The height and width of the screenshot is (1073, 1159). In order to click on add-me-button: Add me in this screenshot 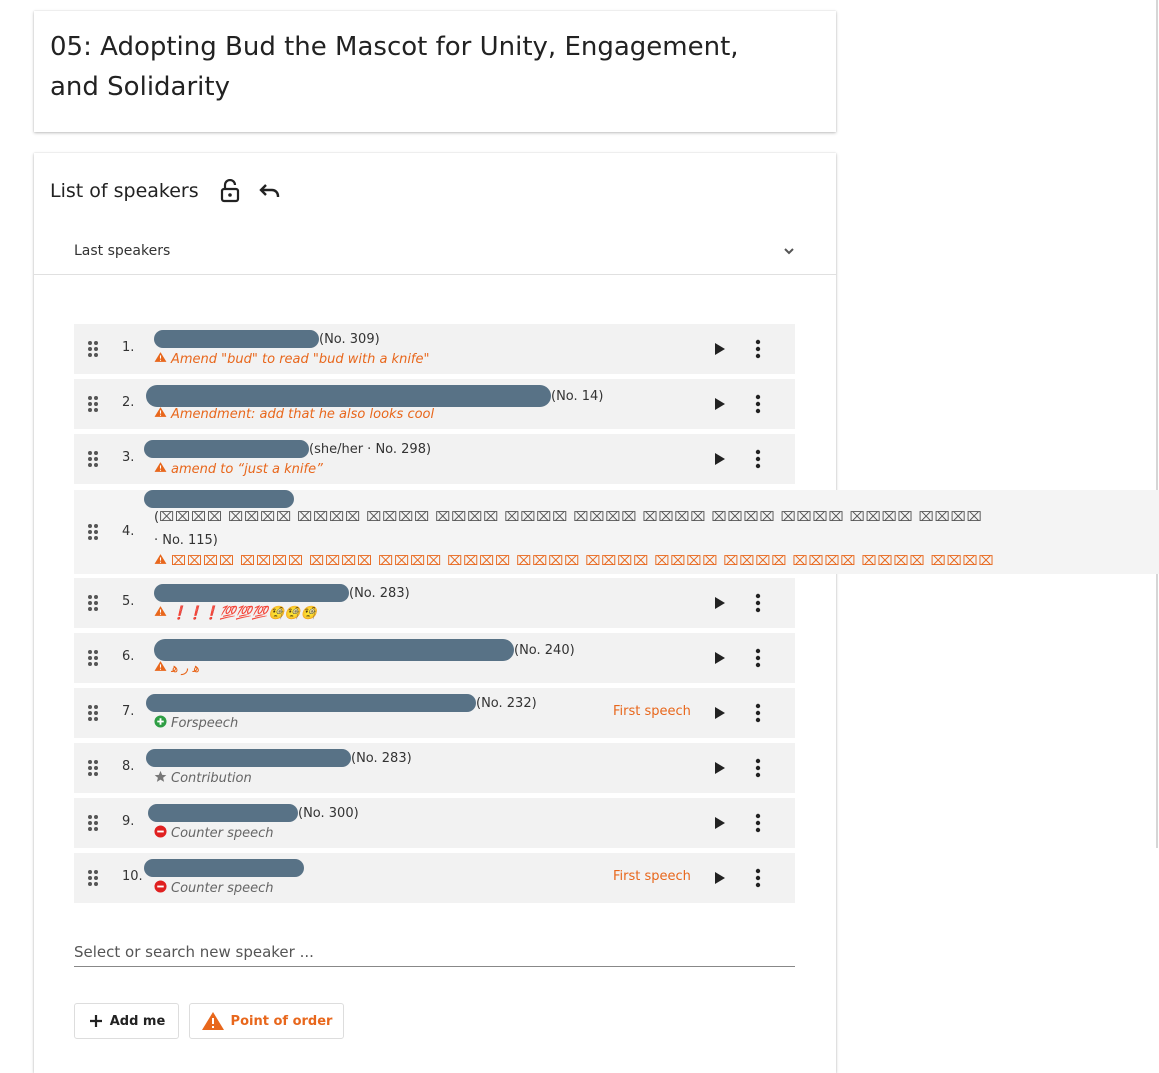, I will do `click(126, 1021)`.